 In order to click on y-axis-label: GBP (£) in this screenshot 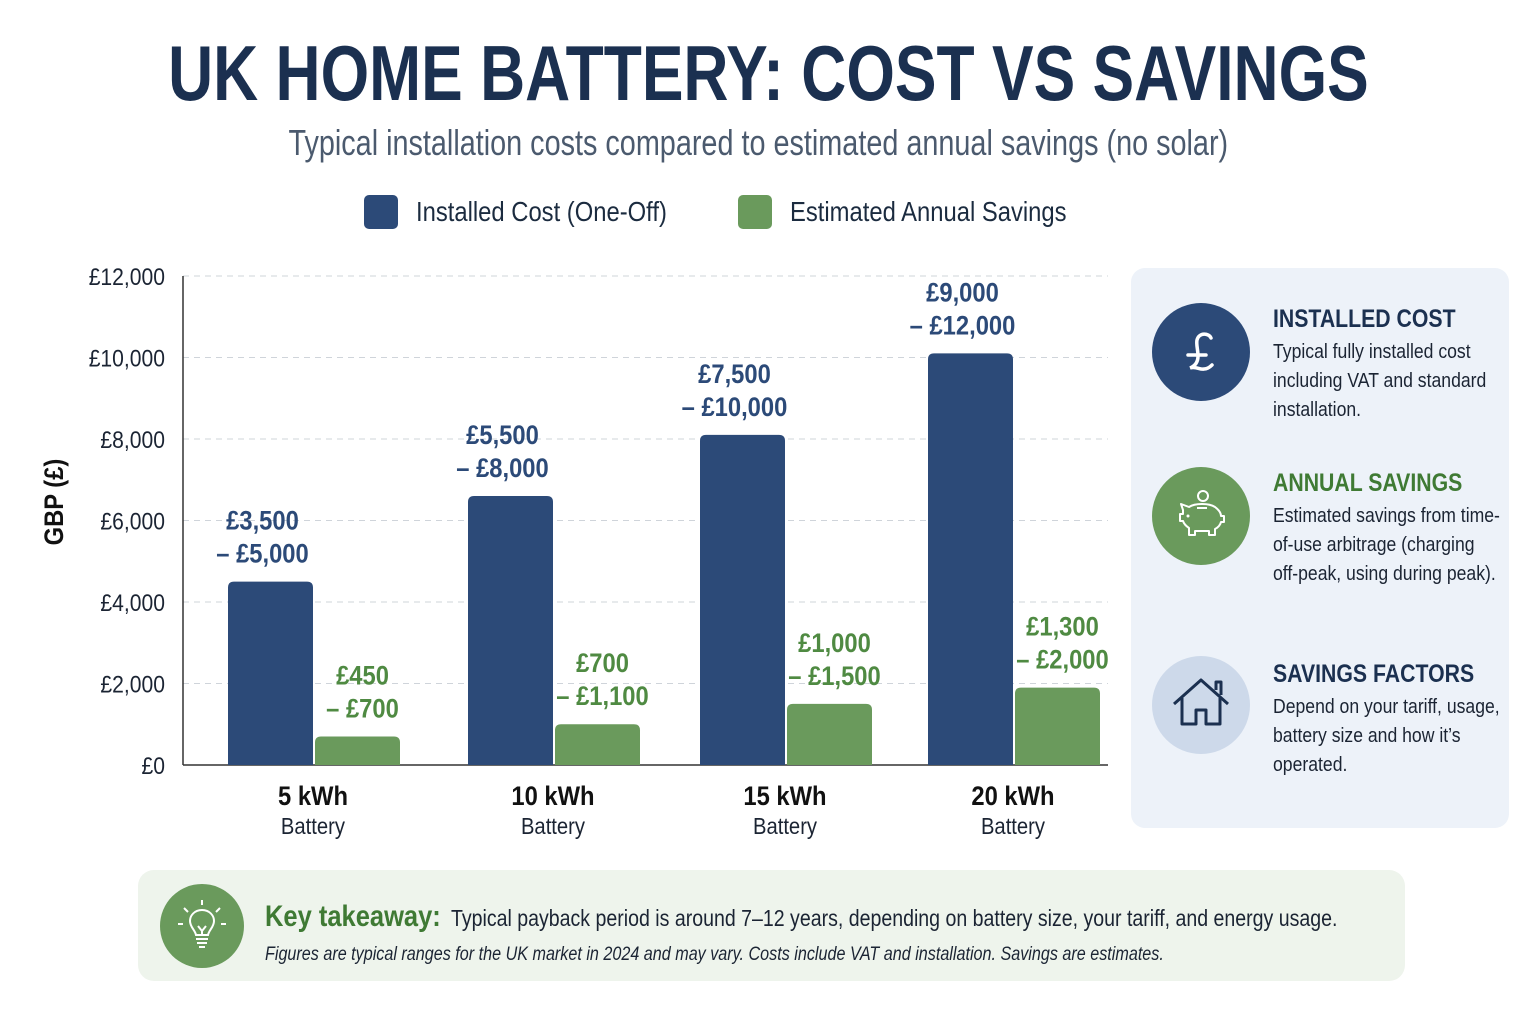, I will do `click(55, 502)`.